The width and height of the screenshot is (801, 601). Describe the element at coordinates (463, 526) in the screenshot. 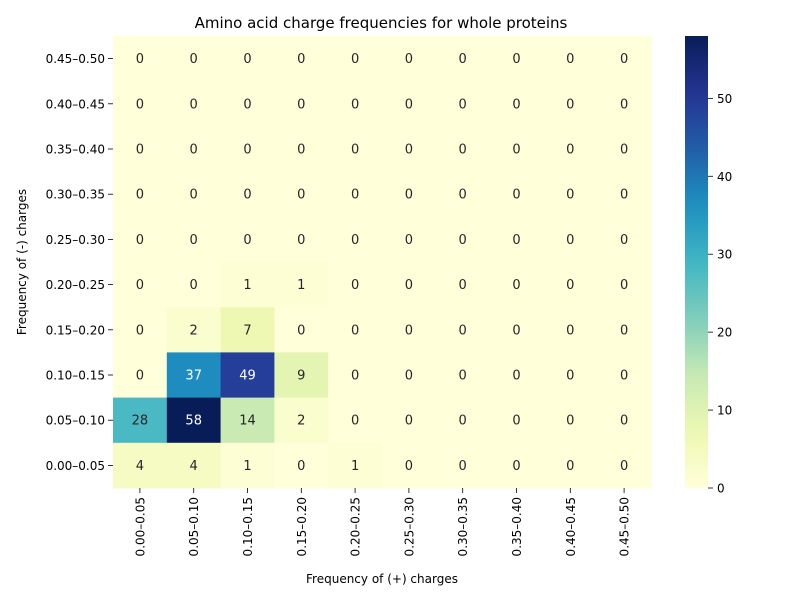

I see `x-tick-label: 0.30–0.35` at that location.